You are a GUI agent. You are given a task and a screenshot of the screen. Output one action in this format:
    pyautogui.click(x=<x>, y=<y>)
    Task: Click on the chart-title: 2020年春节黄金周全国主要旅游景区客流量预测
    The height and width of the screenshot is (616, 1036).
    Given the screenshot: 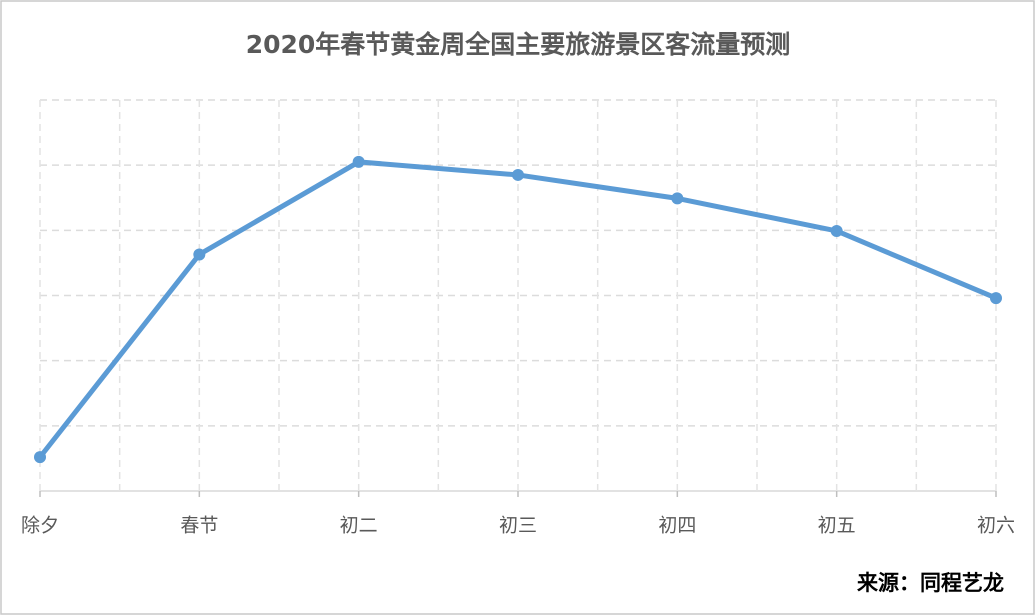 What is the action you would take?
    pyautogui.click(x=518, y=44)
    